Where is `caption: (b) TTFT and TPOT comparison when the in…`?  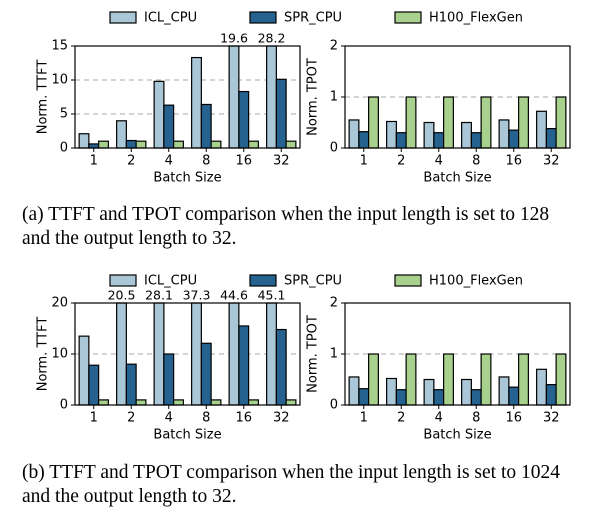
caption: (b) TTFT and TPOT comparison when the in… is located at coordinates (291, 484).